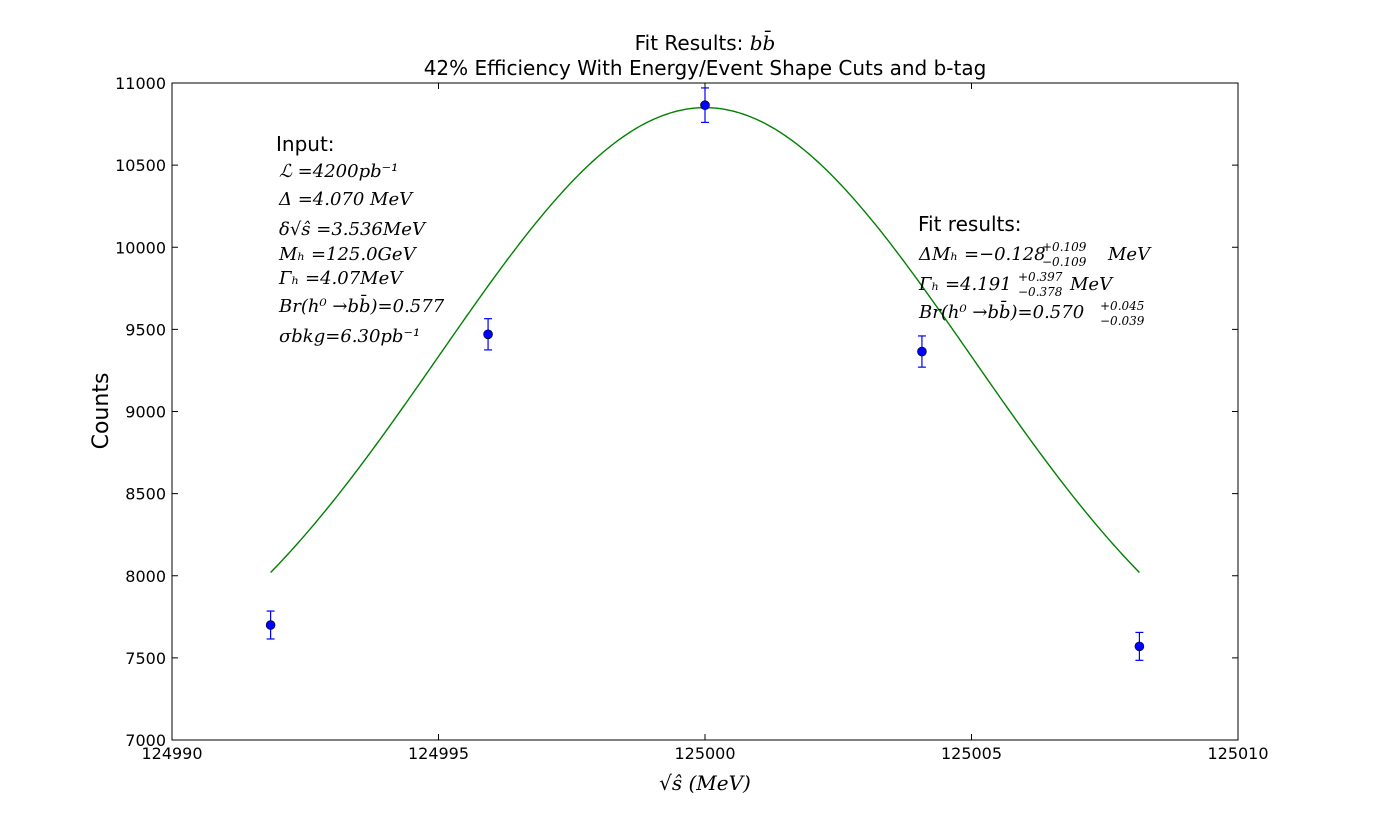  What do you see at coordinates (171, 753) in the screenshot?
I see `x-tick-label: 124990` at bounding box center [171, 753].